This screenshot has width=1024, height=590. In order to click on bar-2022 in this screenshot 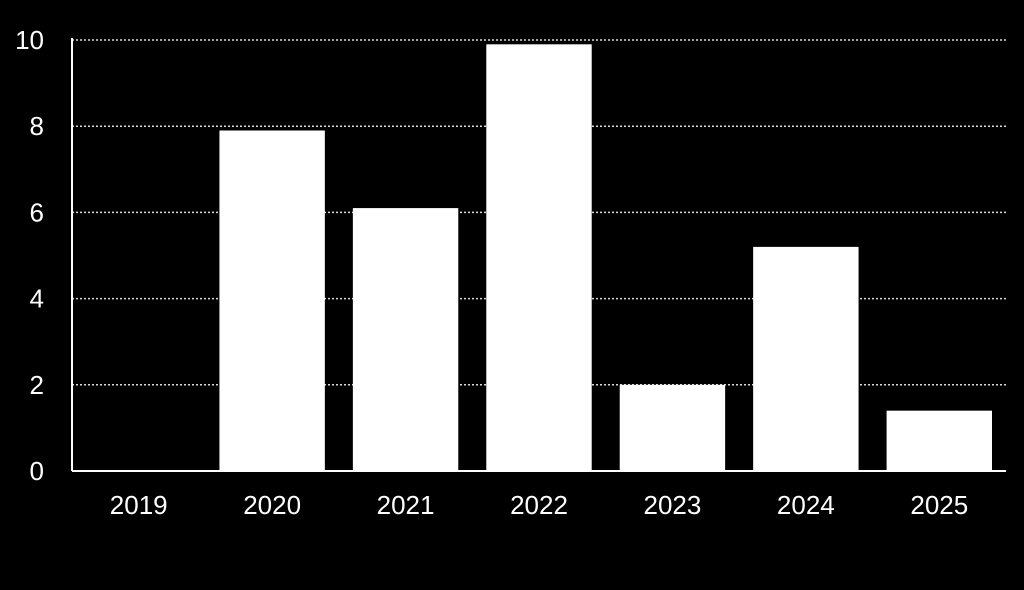, I will do `click(539, 258)`.